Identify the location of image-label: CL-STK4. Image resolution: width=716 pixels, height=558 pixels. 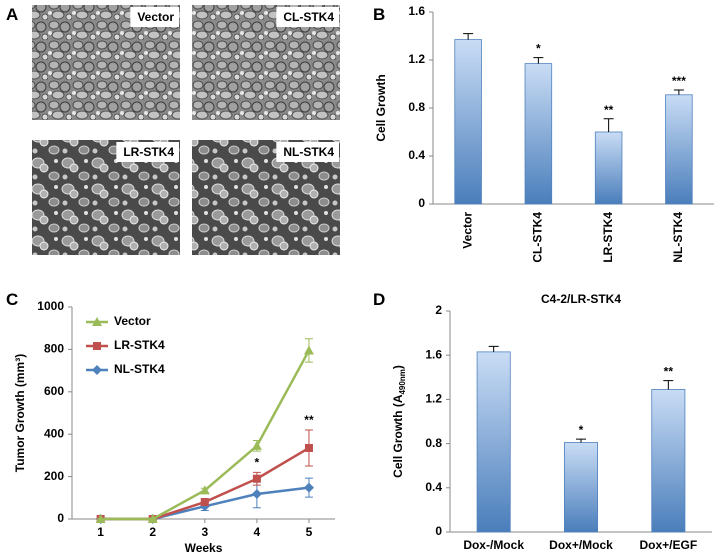
(308, 17).